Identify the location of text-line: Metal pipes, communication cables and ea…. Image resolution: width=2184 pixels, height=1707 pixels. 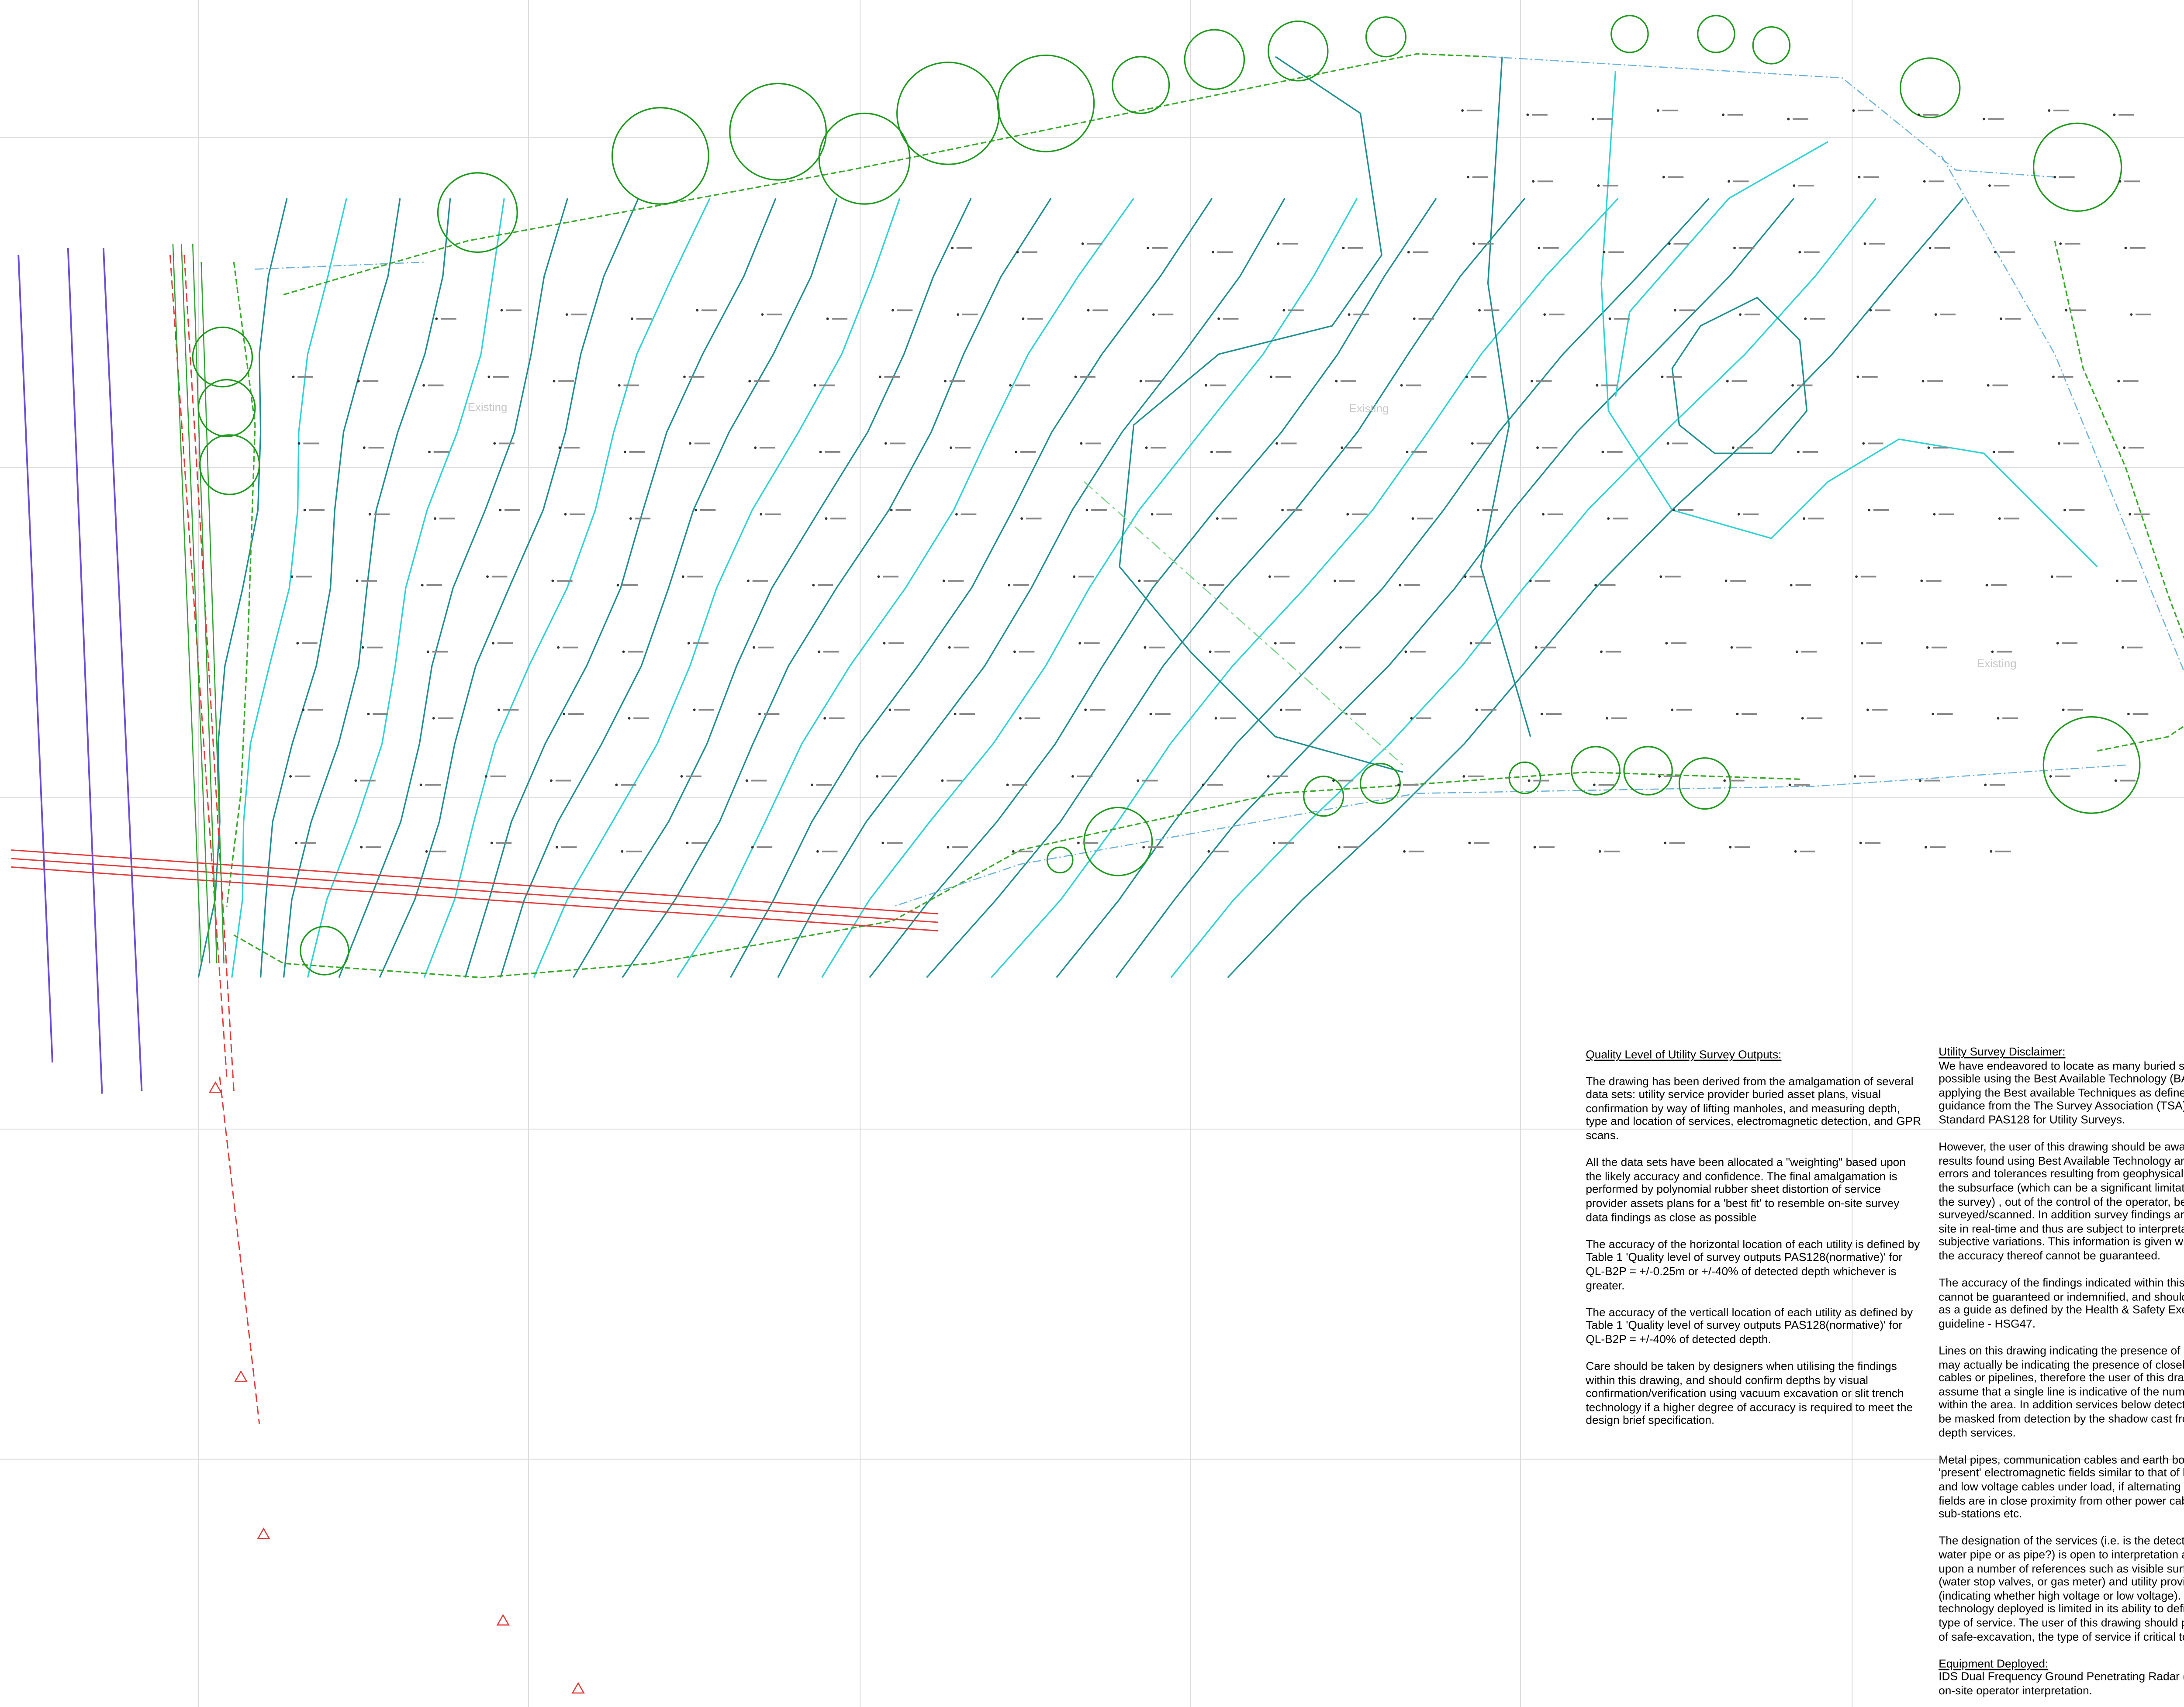
(2061, 1459).